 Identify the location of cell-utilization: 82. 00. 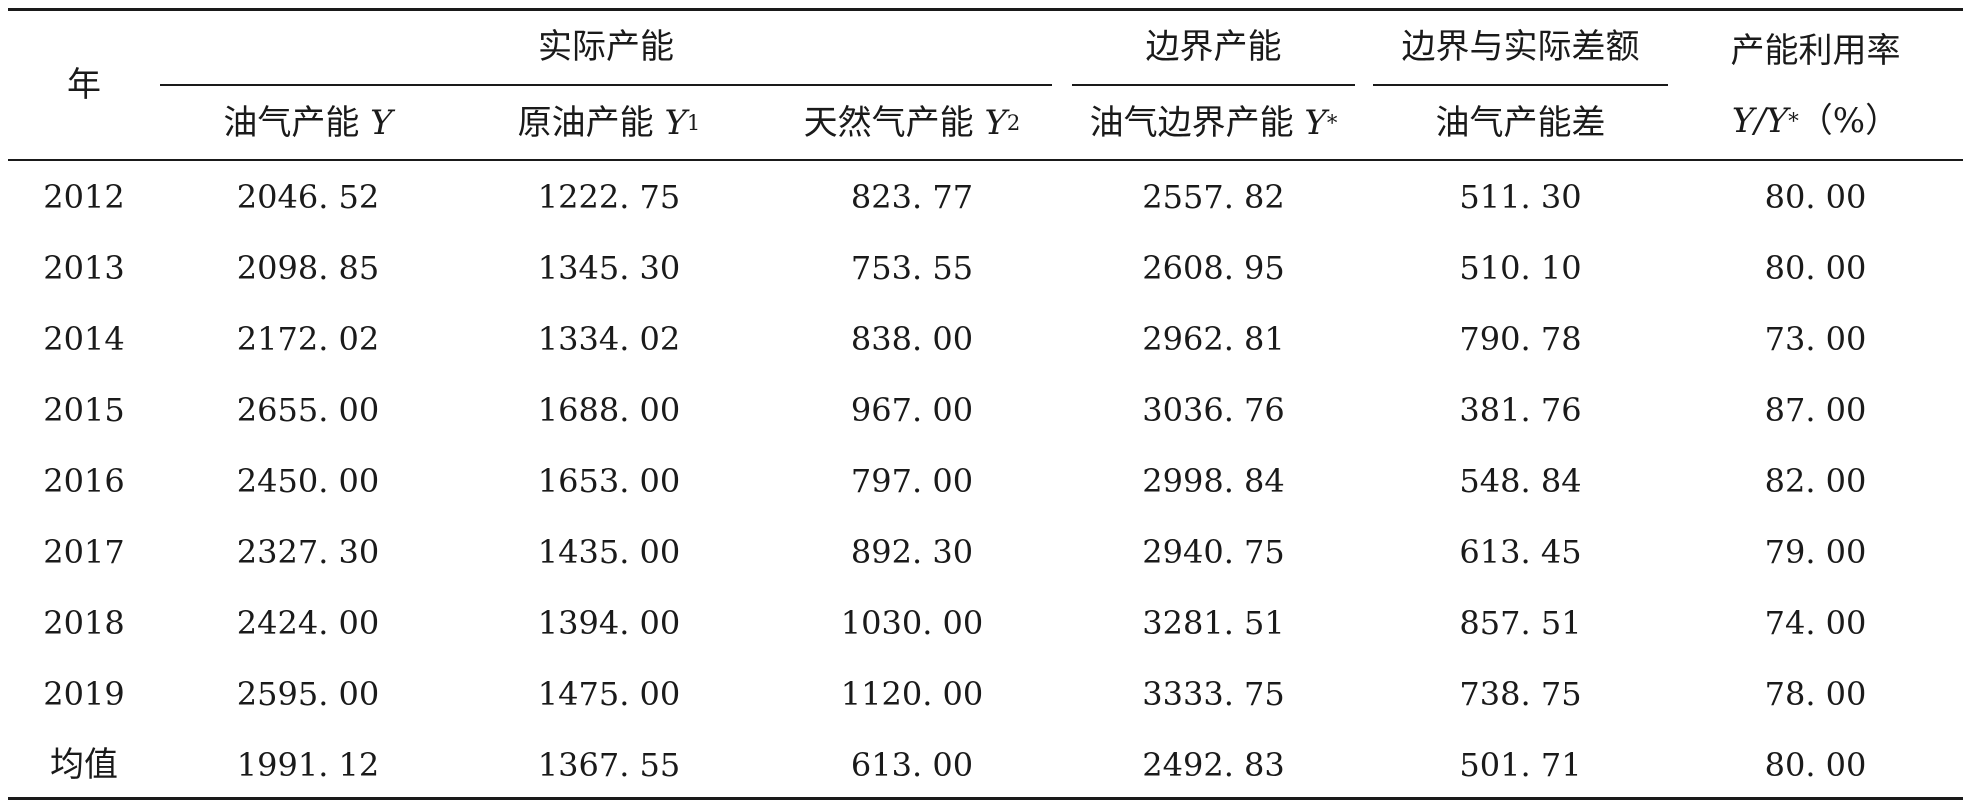
(1815, 481).